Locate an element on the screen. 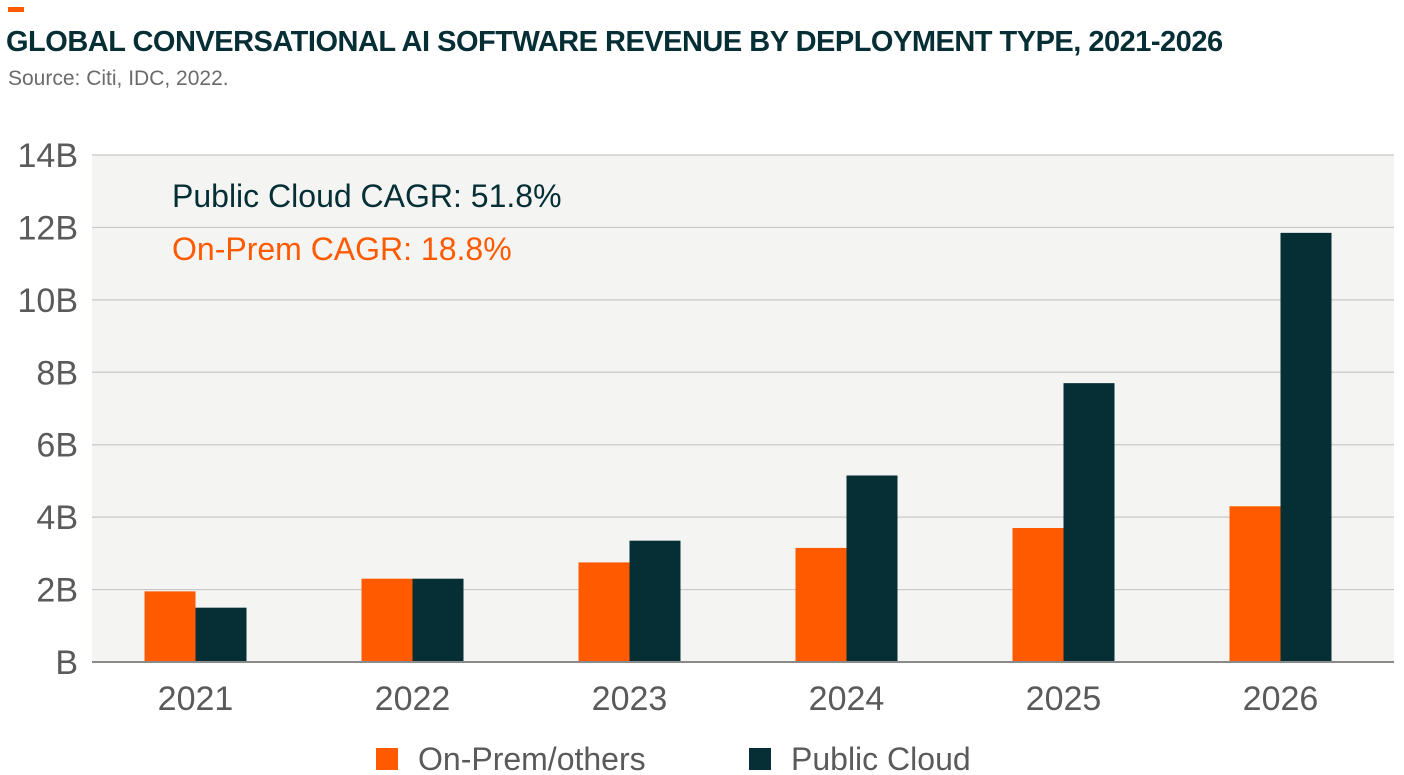 Image resolution: width=1404 pixels, height=775 pixels. bar-public-cloud-2021 is located at coordinates (221, 634).